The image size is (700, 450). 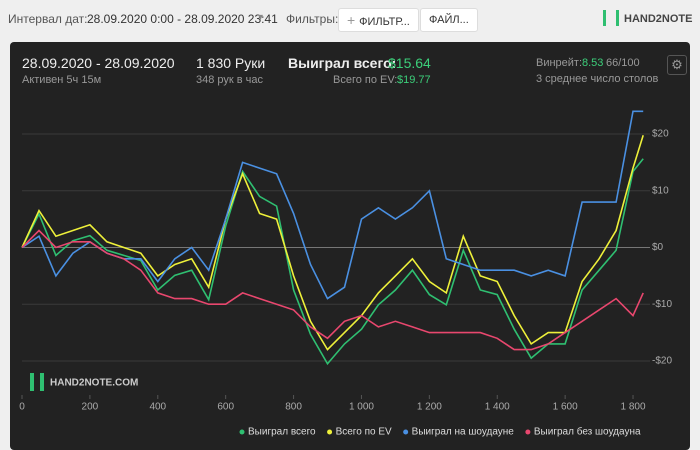 I want to click on winrate-label: Винрейт:, so click(x=559, y=63).